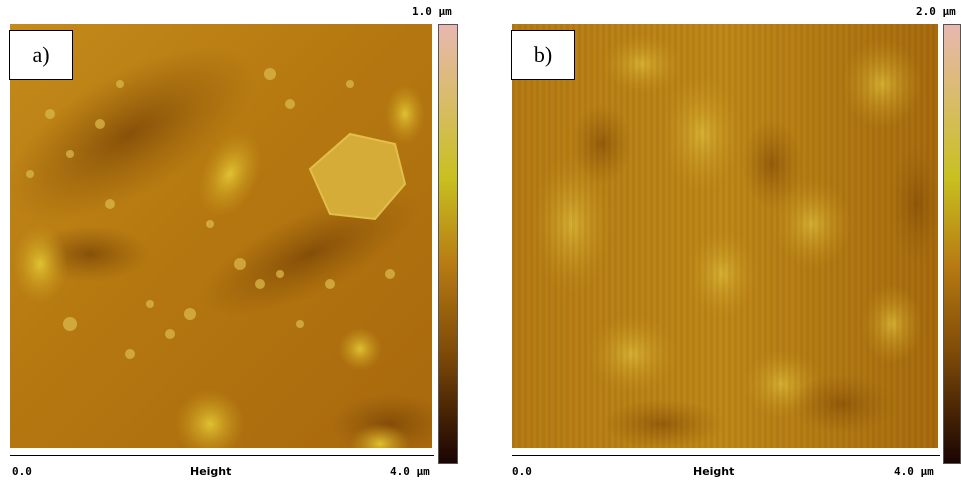  Describe the element at coordinates (432, 11) in the screenshot. I see `z-scale-max-label: 1.0 µm` at that location.